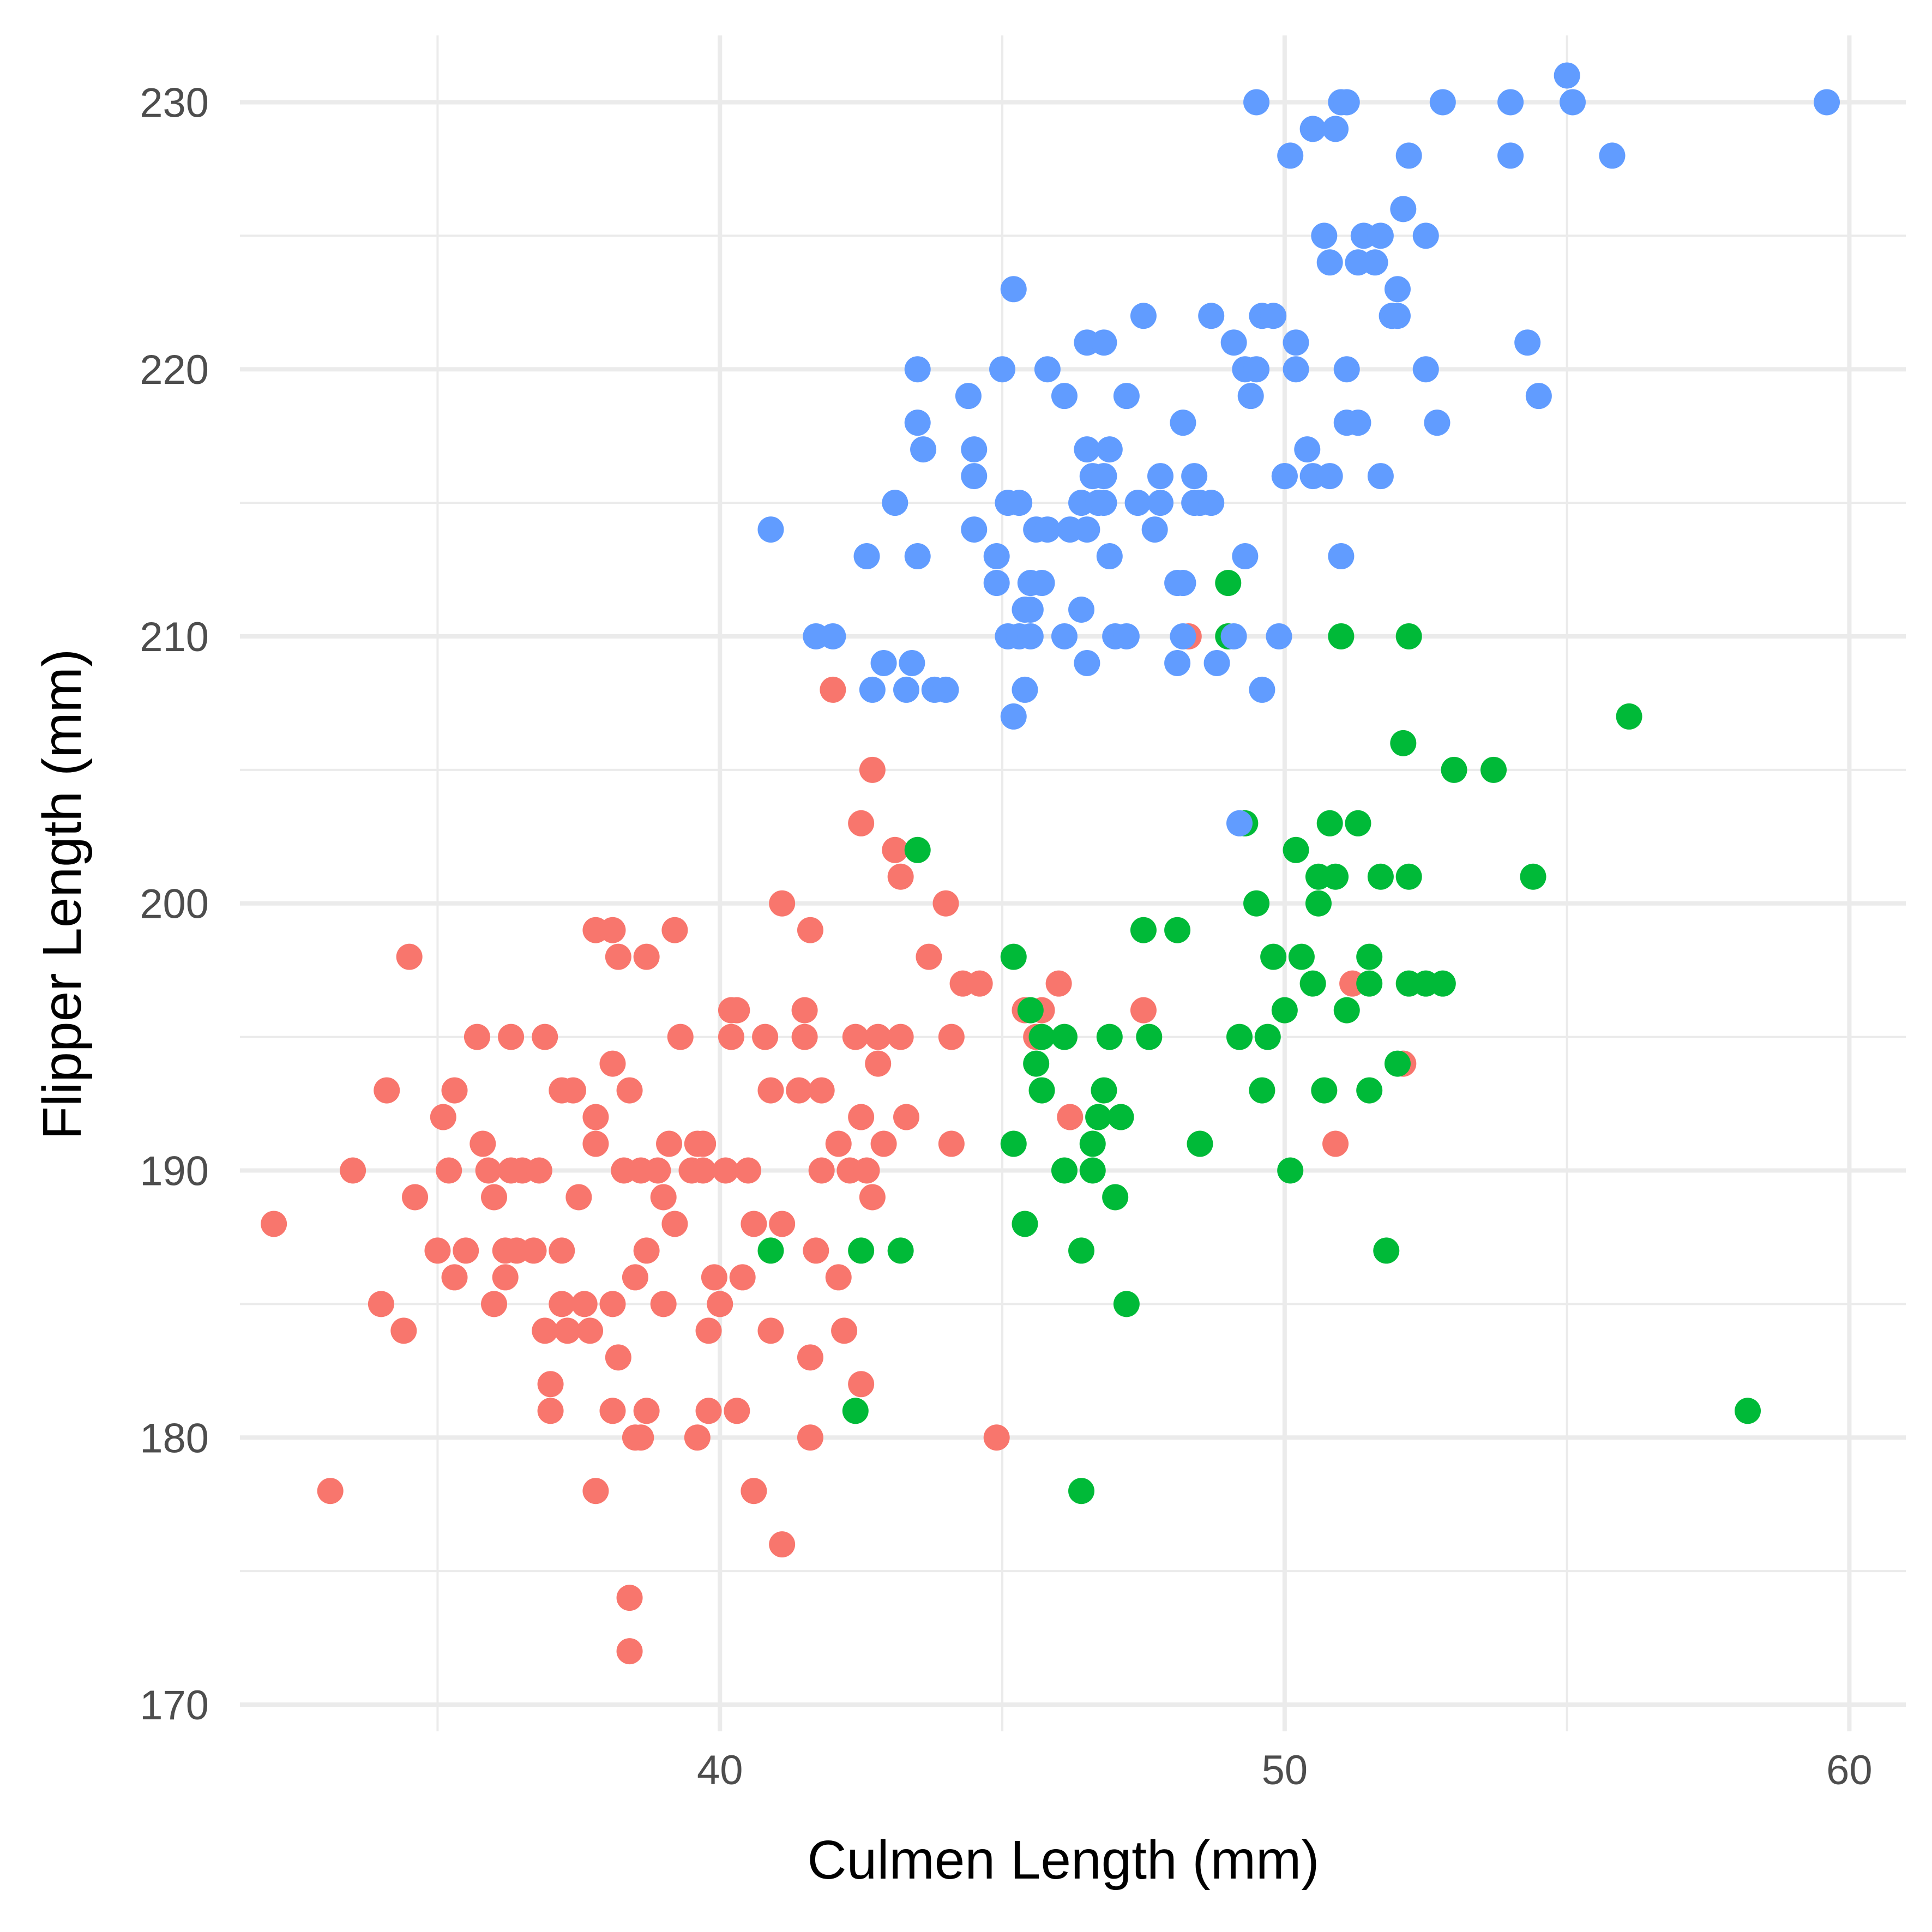 Image resolution: width=1932 pixels, height=1932 pixels. I want to click on y-tick-label: 180, so click(174, 1438).